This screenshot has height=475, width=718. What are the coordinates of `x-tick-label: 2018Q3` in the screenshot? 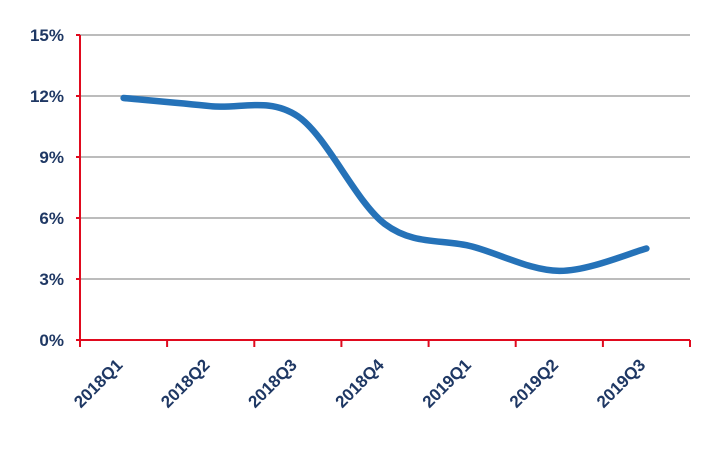 It's located at (273, 383).